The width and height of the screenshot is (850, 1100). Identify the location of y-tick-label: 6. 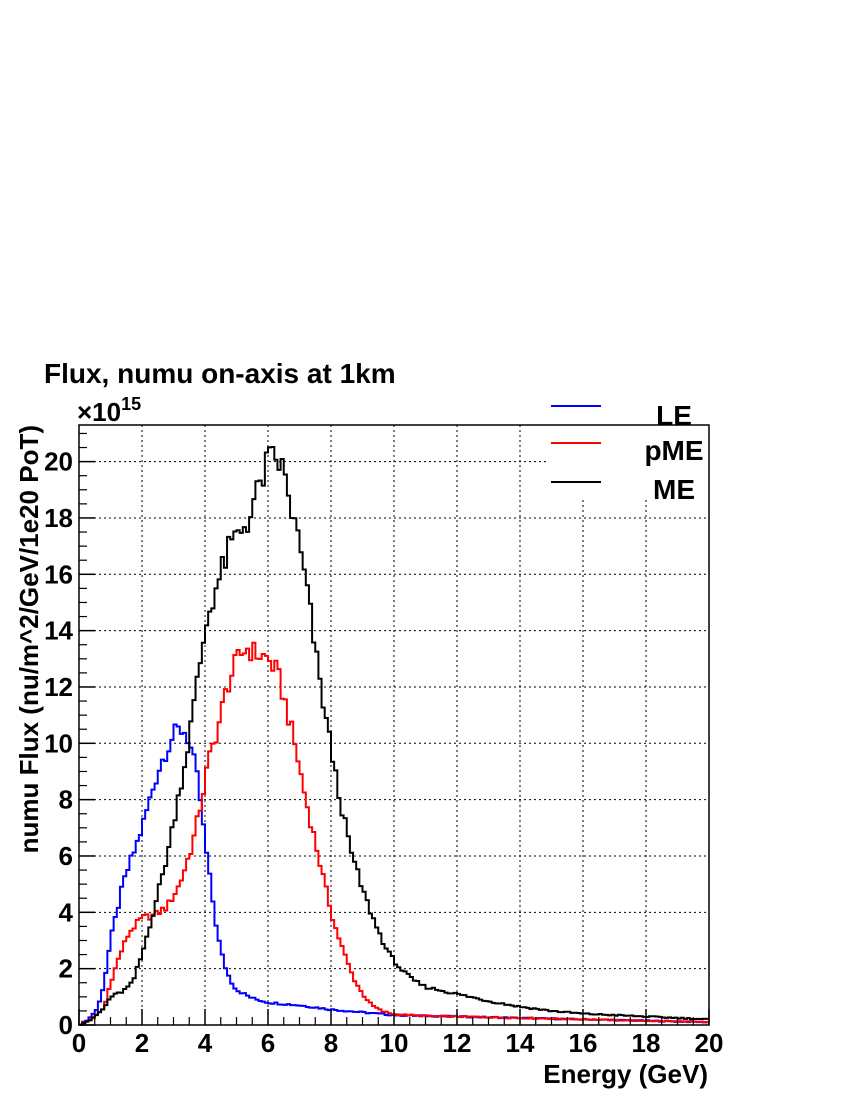
(66, 856).